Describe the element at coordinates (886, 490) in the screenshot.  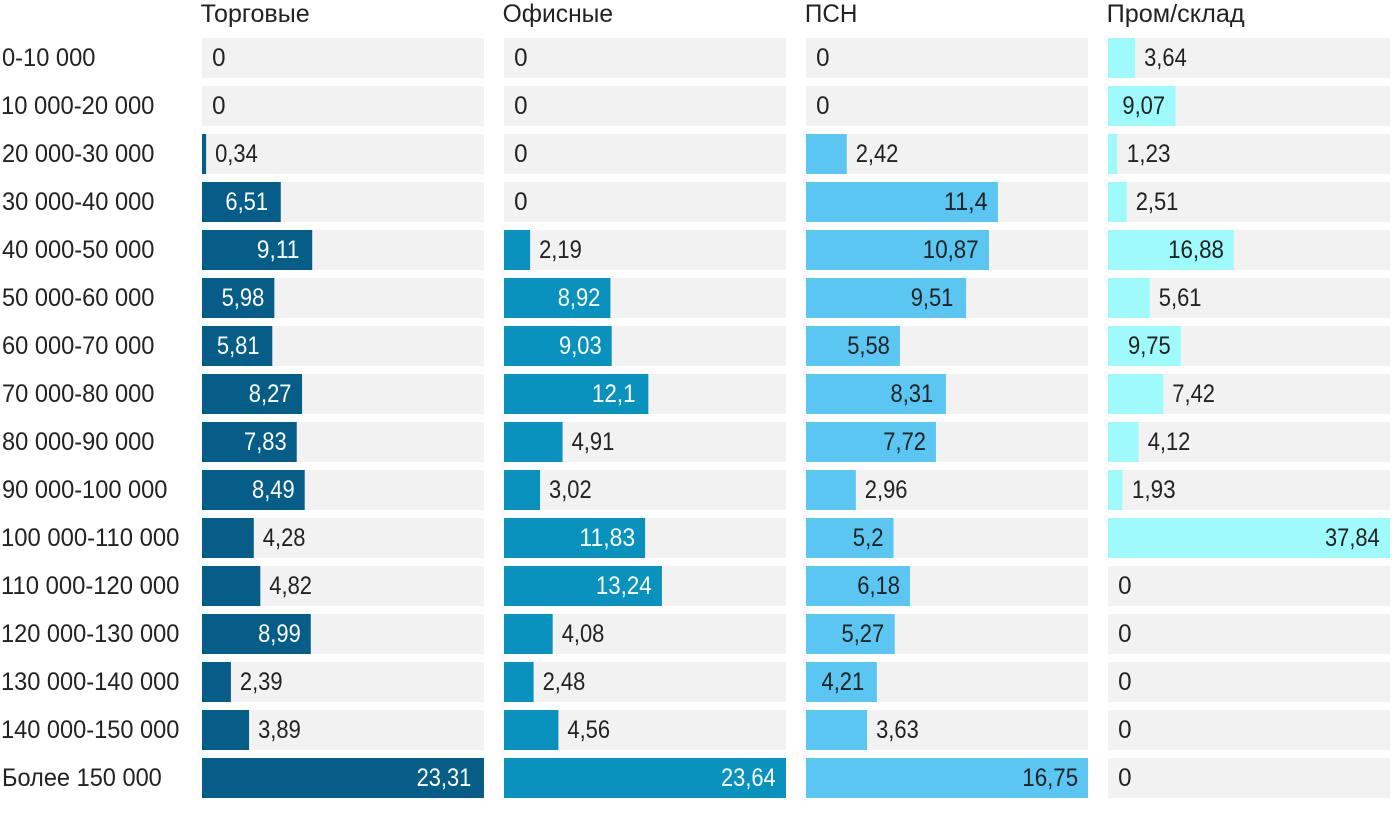
I see `svg-text: 2,96` at that location.